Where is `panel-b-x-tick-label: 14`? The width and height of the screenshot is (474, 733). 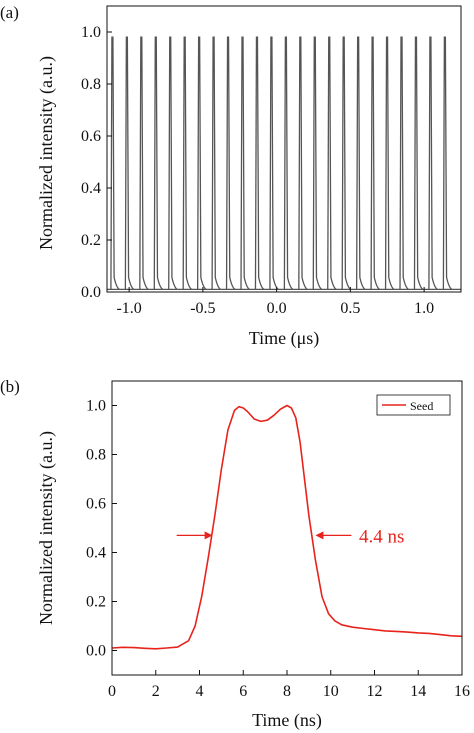 panel-b-x-tick-label: 14 is located at coordinates (418, 691).